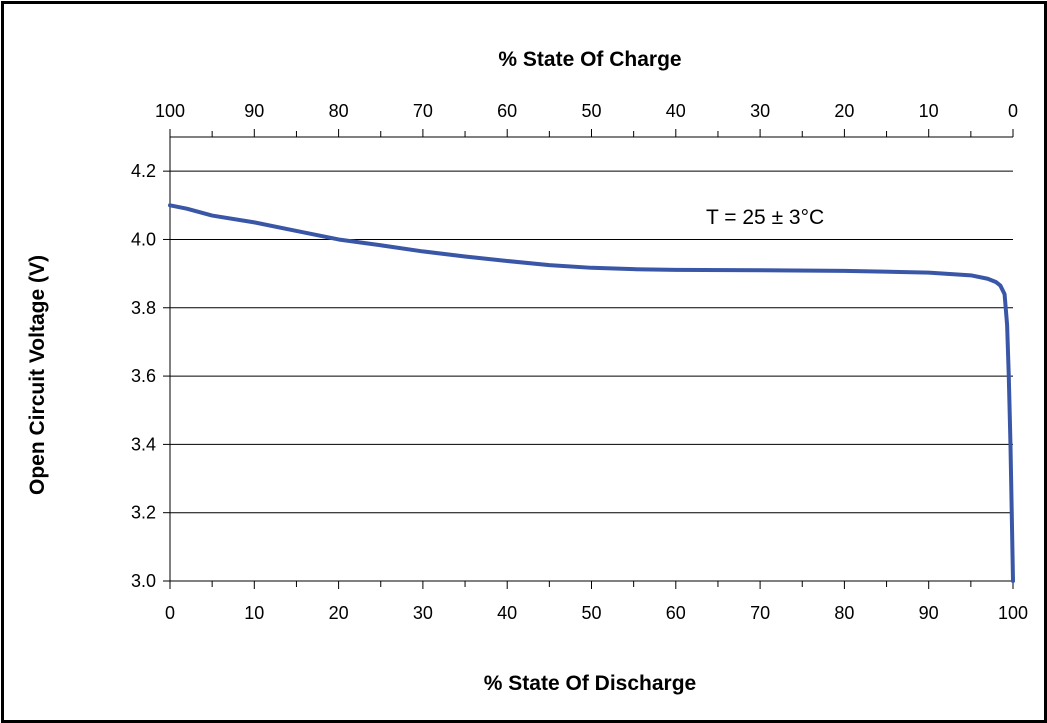 This screenshot has height=723, width=1047. I want to click on top-tick-label-90: 90, so click(254, 111).